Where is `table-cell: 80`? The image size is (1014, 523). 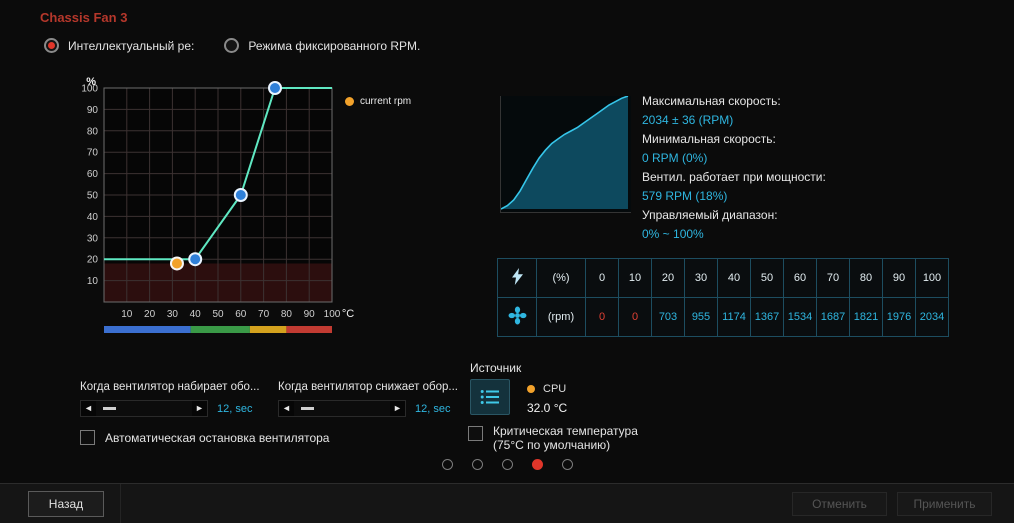 table-cell: 80 is located at coordinates (866, 278).